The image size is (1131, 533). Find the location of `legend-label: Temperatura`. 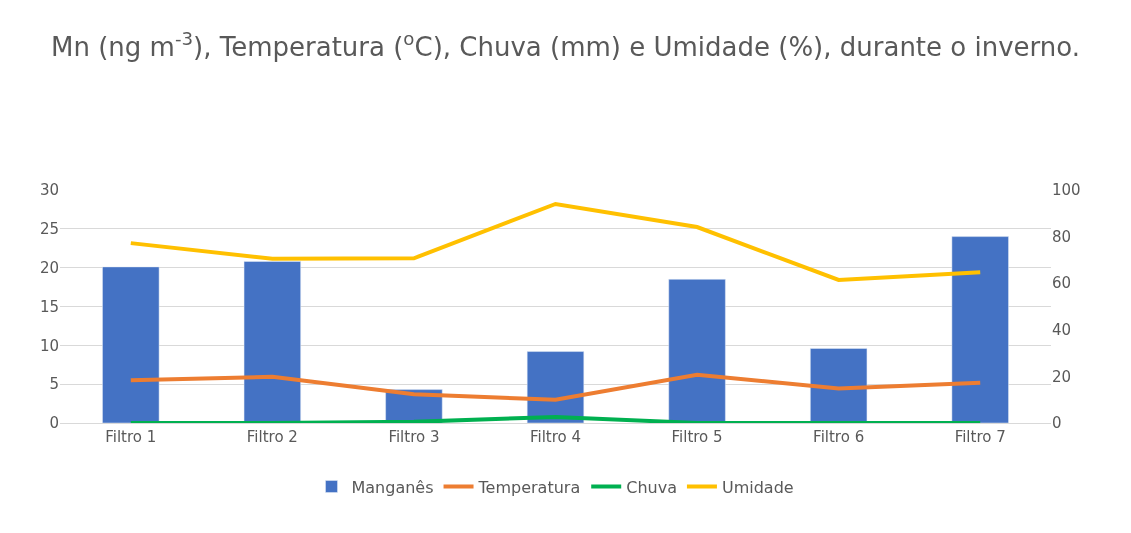

legend-label: Temperatura is located at coordinates (529, 487).